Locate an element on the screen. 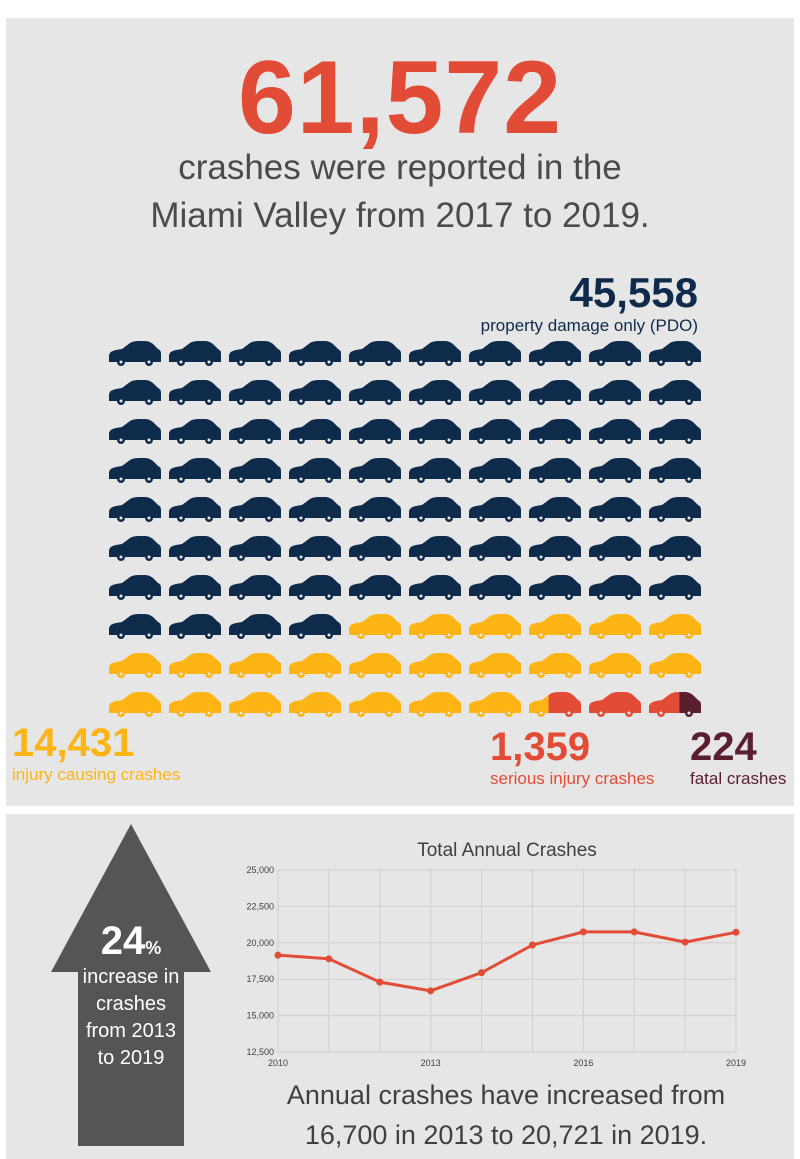 The width and height of the screenshot is (800, 1159). data-point-2011 is located at coordinates (329, 959).